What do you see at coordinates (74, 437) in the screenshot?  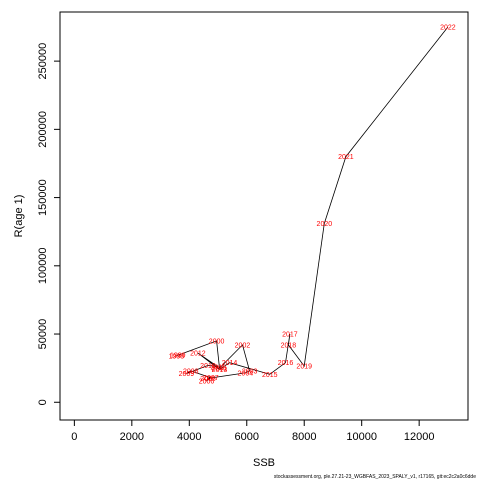 I see `x-tick-label: 0` at bounding box center [74, 437].